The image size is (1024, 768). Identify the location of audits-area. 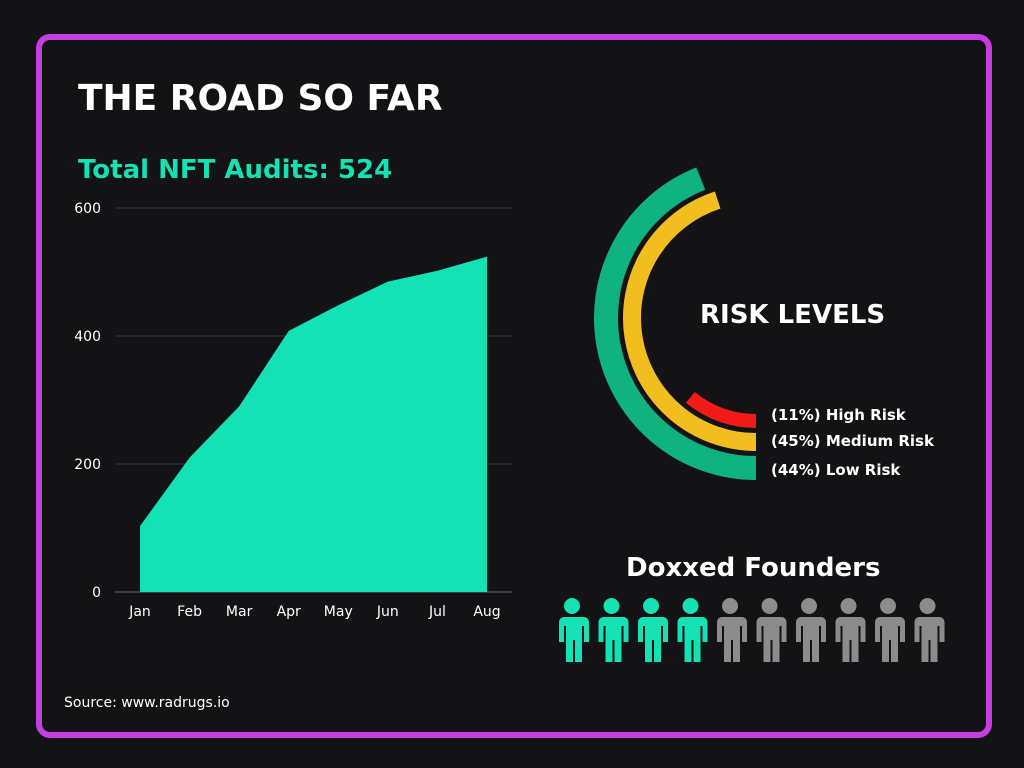
(313, 424).